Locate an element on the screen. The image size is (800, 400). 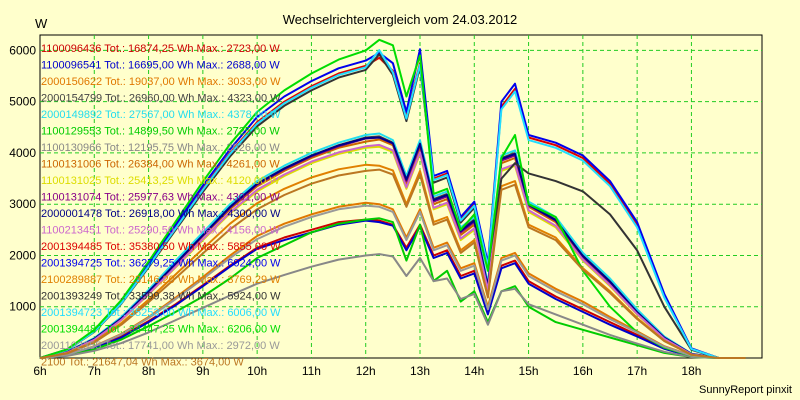
chart-footer: SunnyReport pinxit is located at coordinates (745, 390).